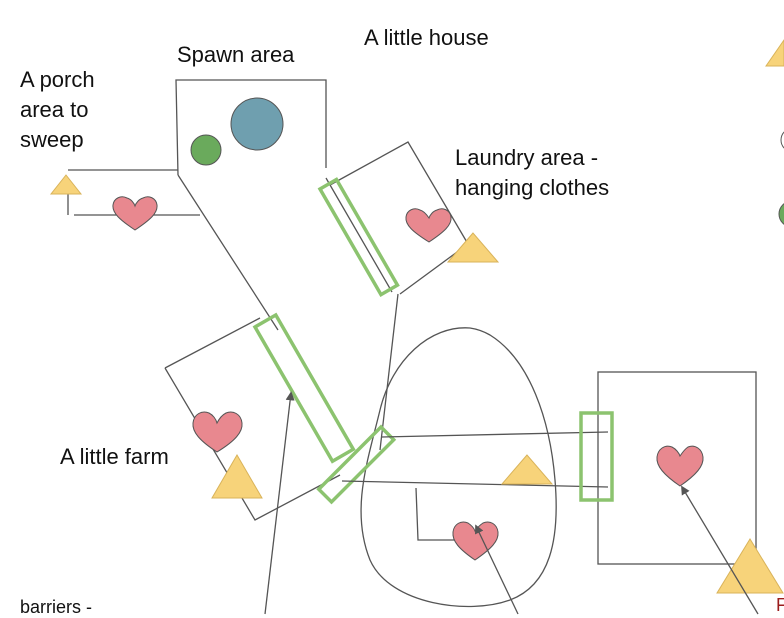 The width and height of the screenshot is (784, 618). What do you see at coordinates (114, 456) in the screenshot?
I see `label-little-farm: A little farm` at bounding box center [114, 456].